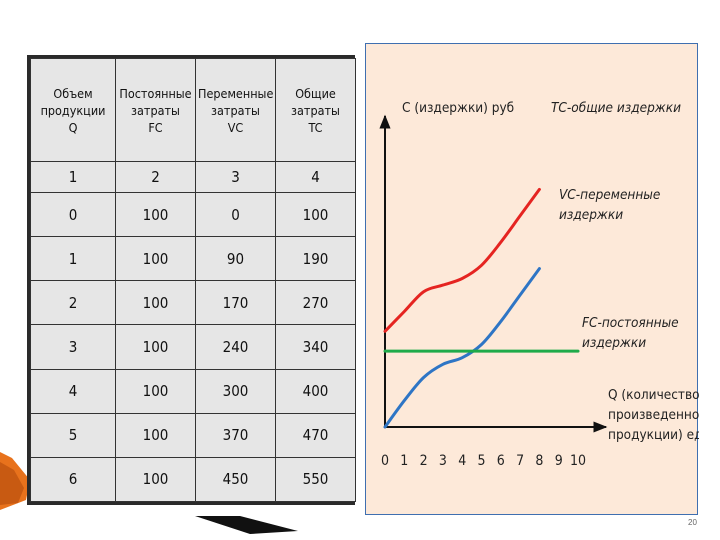 The image size is (720, 540). I want to click on header-cell-vc: Переменные затраты VC, so click(235, 110).